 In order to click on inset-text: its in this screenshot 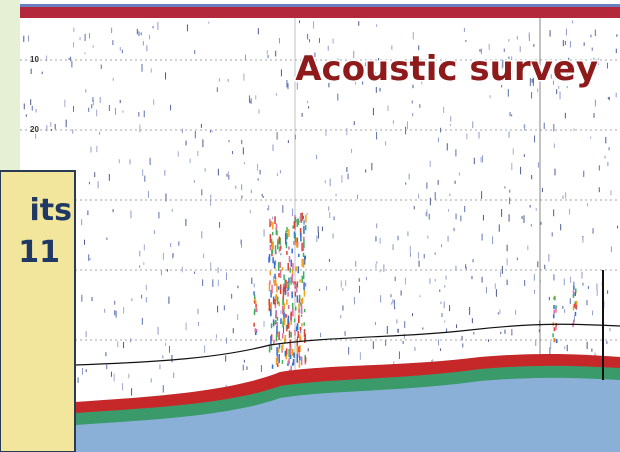, I will do `click(51, 210)`.